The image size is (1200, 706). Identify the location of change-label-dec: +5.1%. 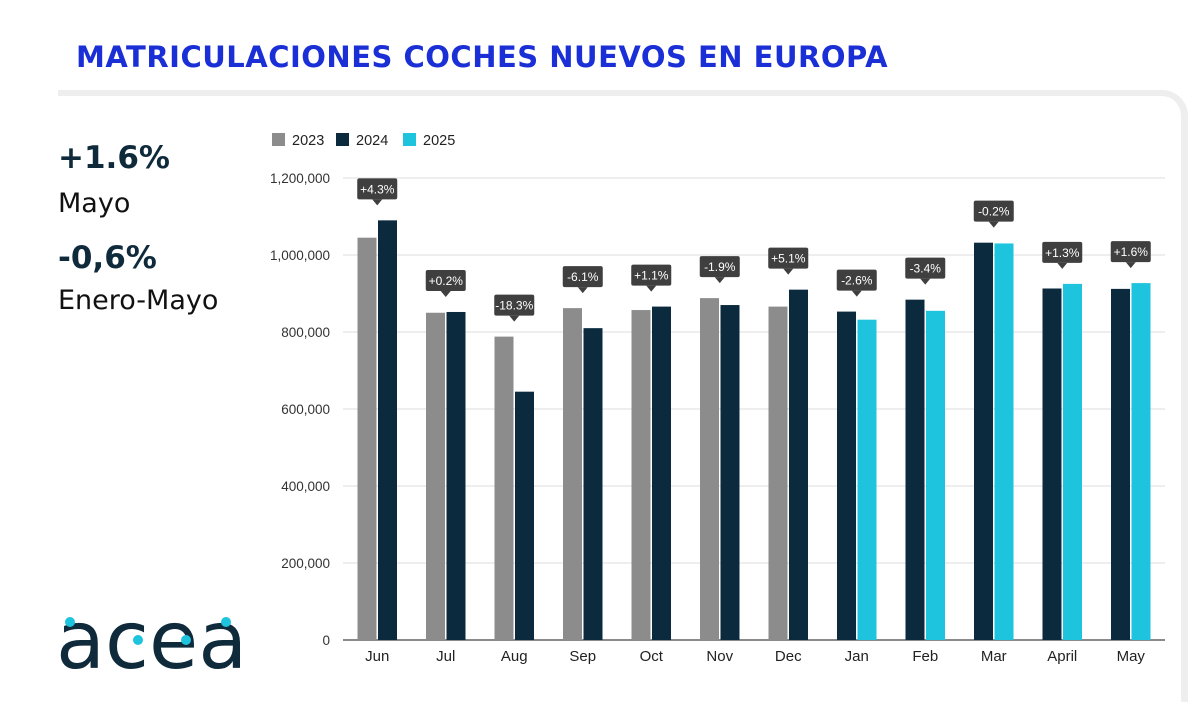
(788, 259).